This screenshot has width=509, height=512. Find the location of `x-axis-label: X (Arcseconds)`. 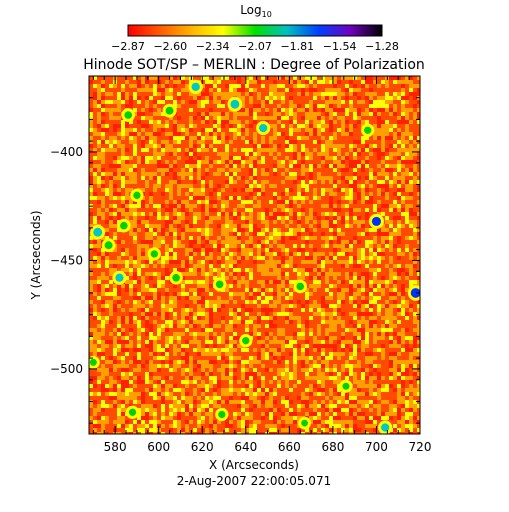

x-axis-label: X (Arcseconds) is located at coordinates (254, 465).